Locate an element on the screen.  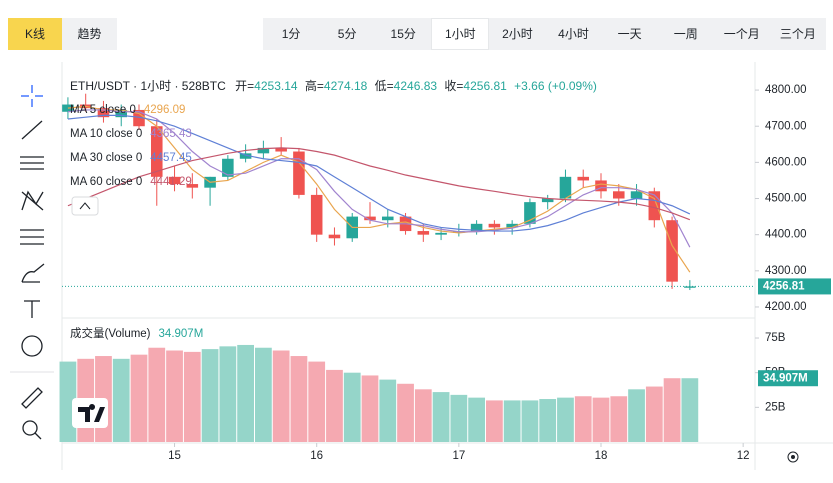
x-tick-label: 18 is located at coordinates (601, 456).